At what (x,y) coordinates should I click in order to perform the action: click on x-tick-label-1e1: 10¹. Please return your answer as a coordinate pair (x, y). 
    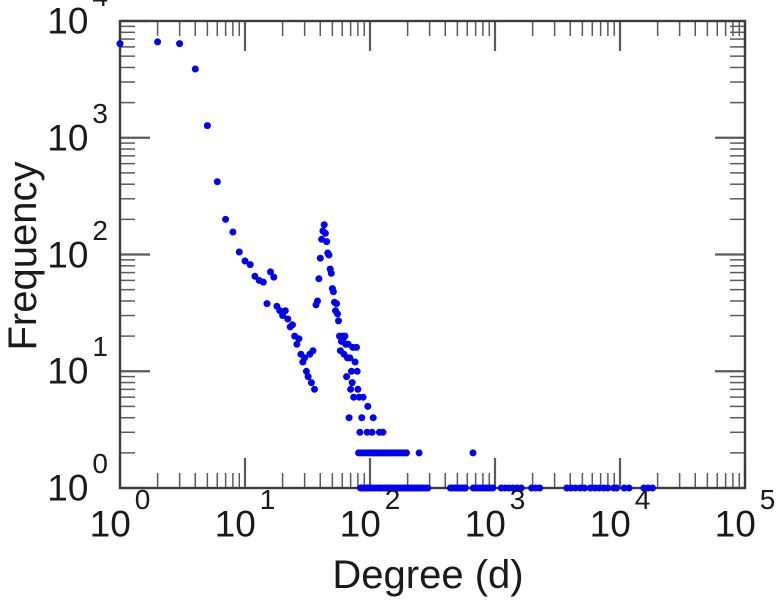
    Looking at the image, I should click on (245, 514).